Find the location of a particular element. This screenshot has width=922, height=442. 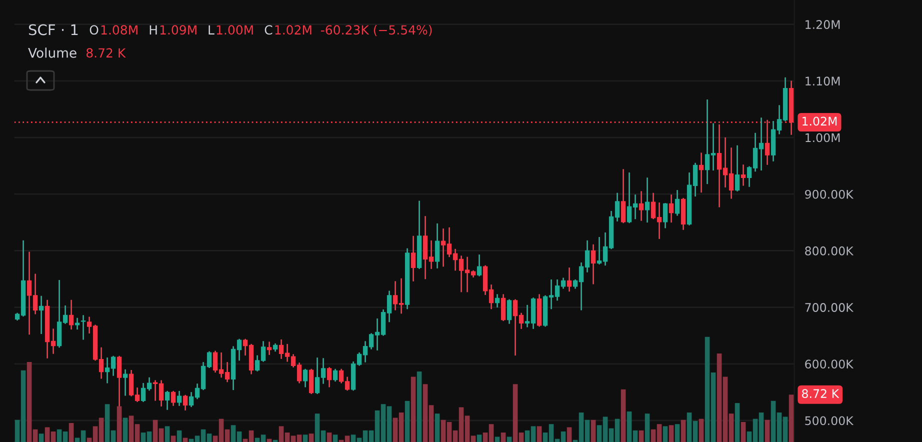

annotation: 1.00M is located at coordinates (234, 30).